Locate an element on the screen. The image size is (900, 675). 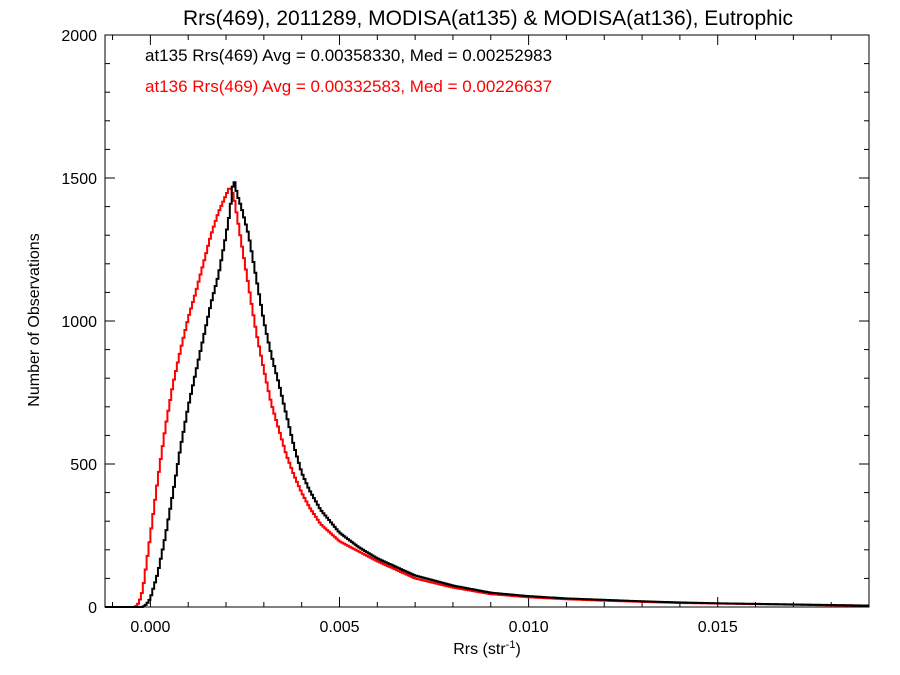
x-tick-label: 0.015 is located at coordinates (718, 627).